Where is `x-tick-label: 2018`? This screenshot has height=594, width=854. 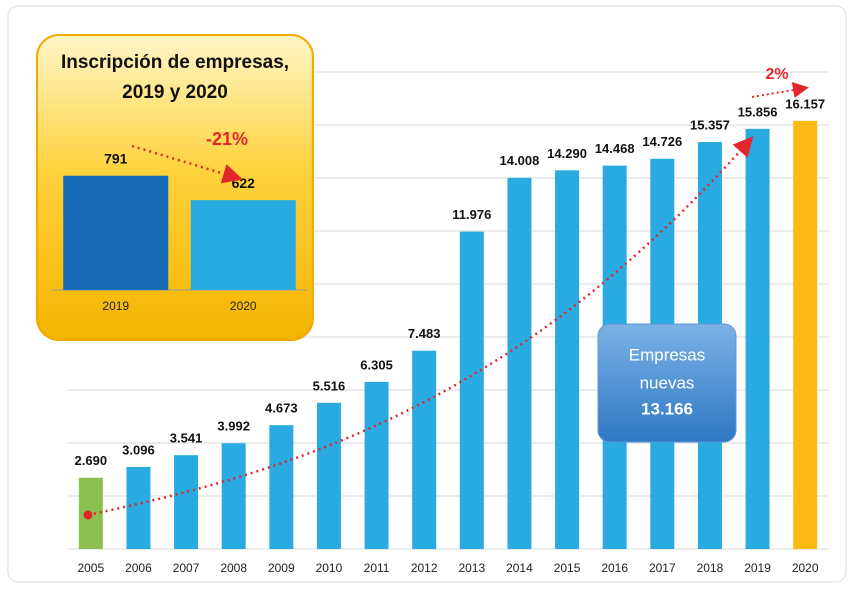
x-tick-label: 2018 is located at coordinates (710, 568).